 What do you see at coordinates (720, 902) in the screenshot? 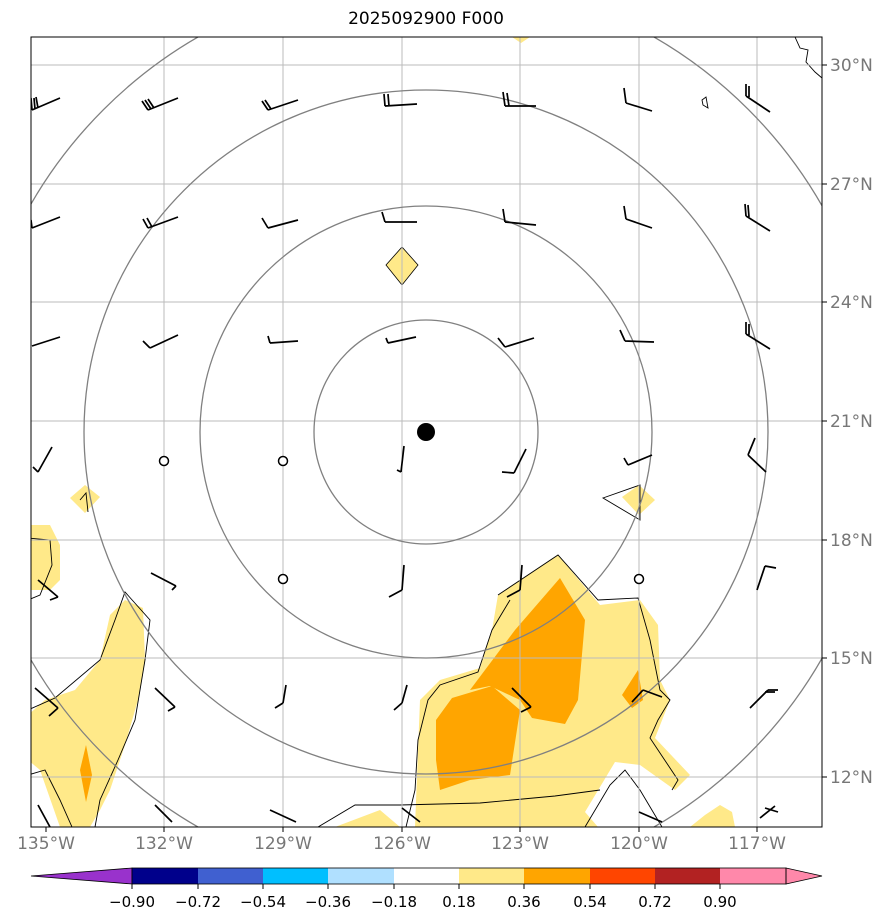
I see `colorbar-tick-label: 0.90` at bounding box center [720, 902].